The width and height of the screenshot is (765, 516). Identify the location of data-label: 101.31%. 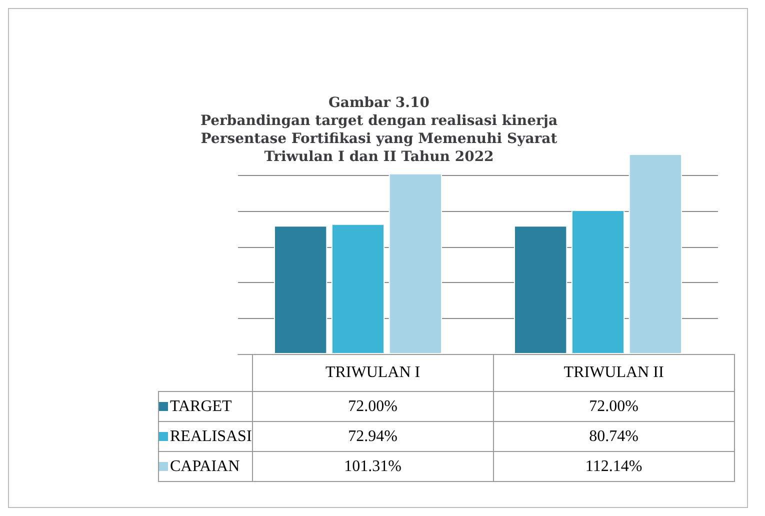
(373, 467).